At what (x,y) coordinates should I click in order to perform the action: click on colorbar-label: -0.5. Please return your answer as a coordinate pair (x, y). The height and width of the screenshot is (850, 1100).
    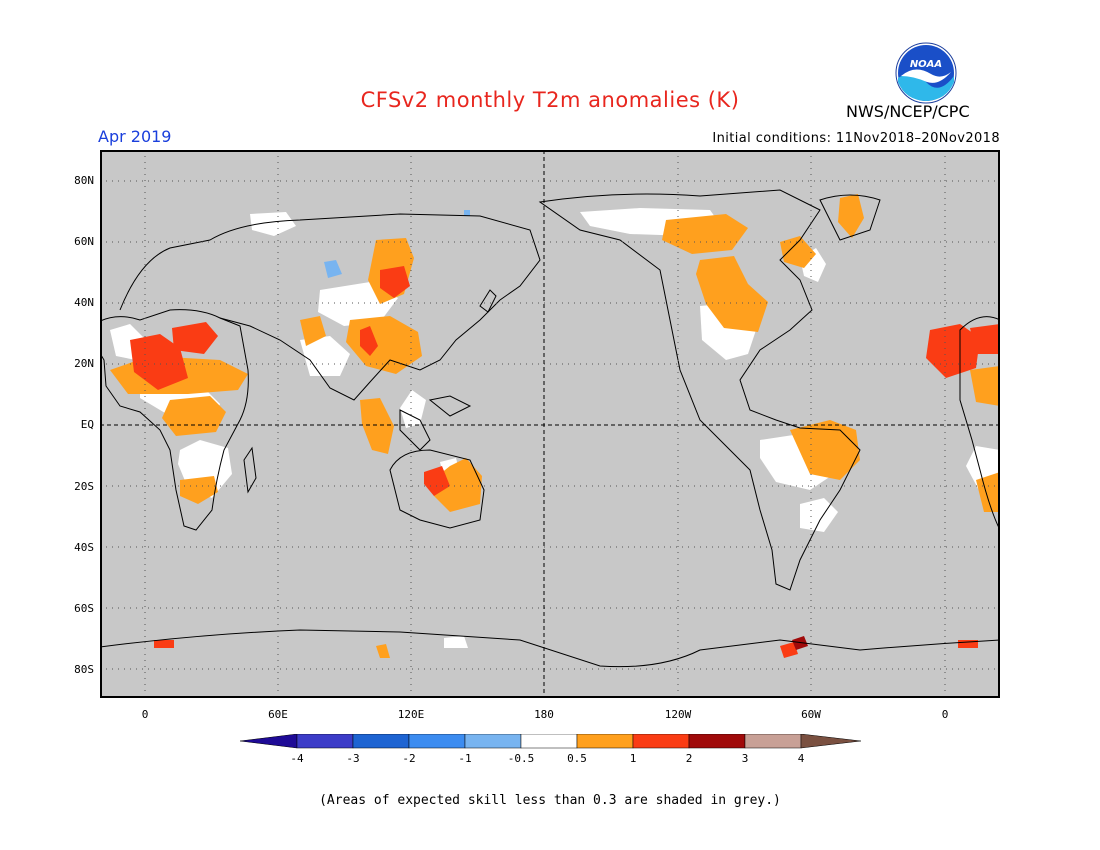
    Looking at the image, I should click on (521, 758).